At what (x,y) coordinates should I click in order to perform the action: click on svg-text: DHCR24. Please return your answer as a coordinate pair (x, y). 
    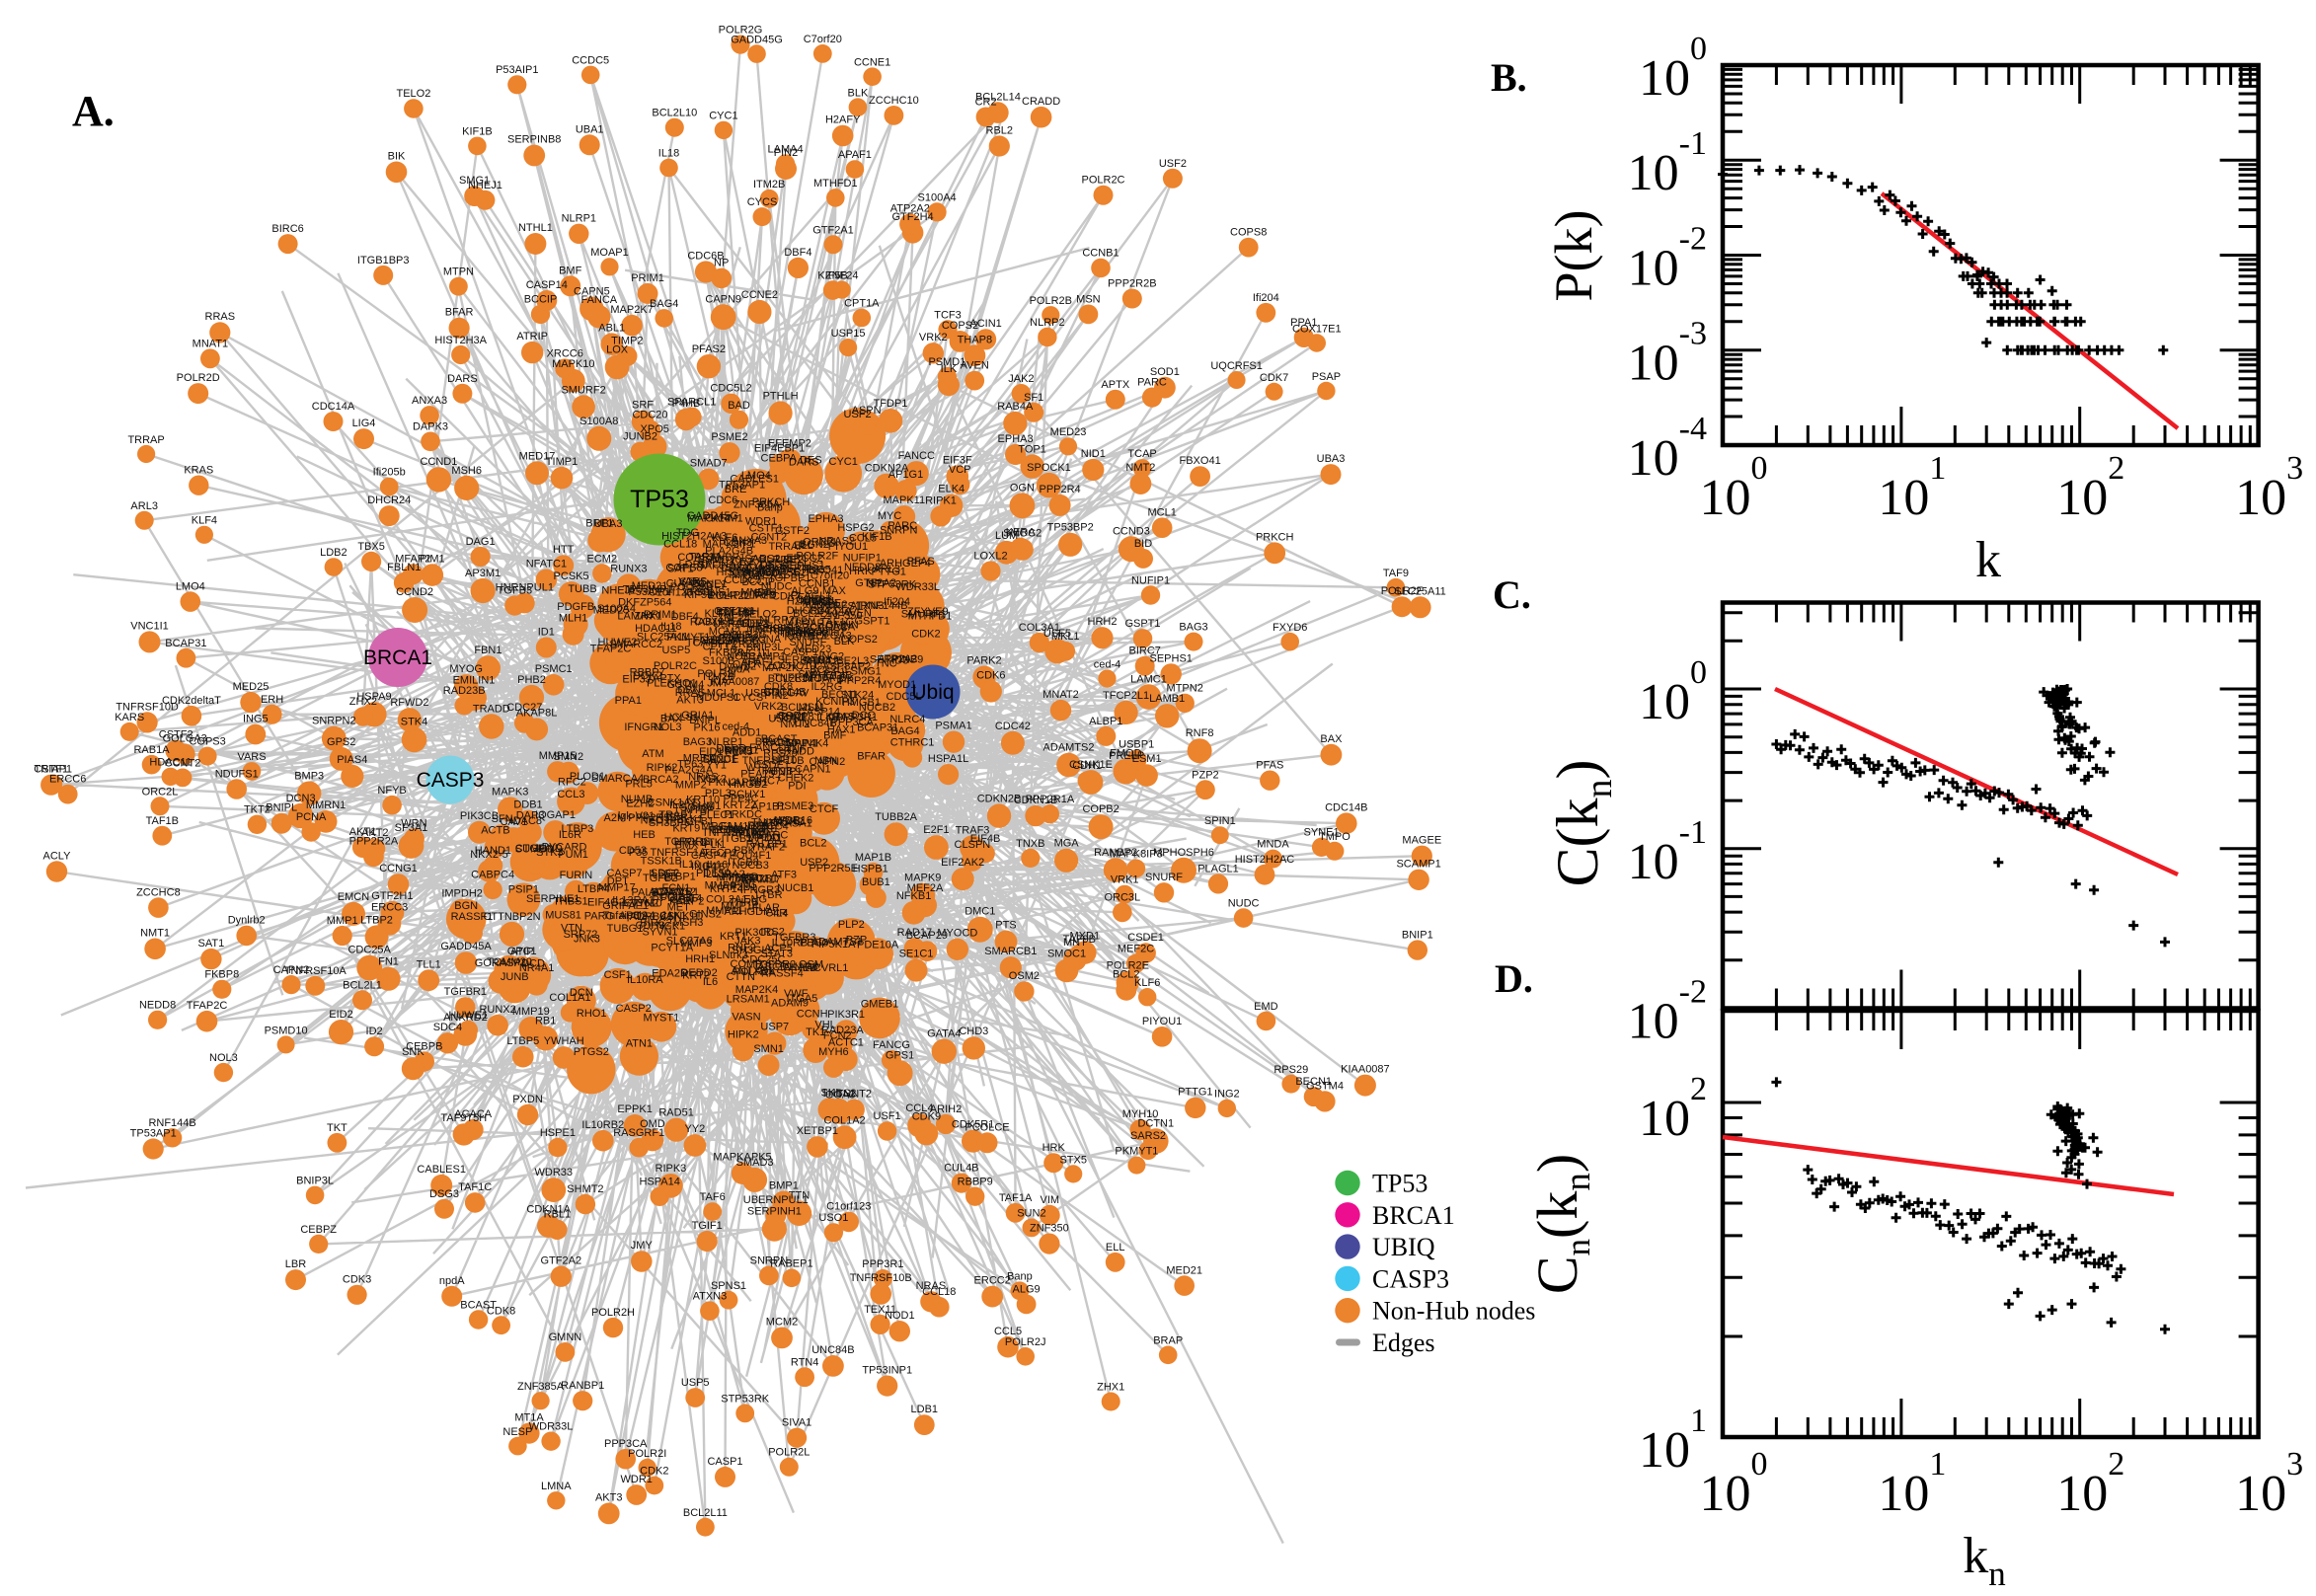
    Looking at the image, I should click on (809, 611).